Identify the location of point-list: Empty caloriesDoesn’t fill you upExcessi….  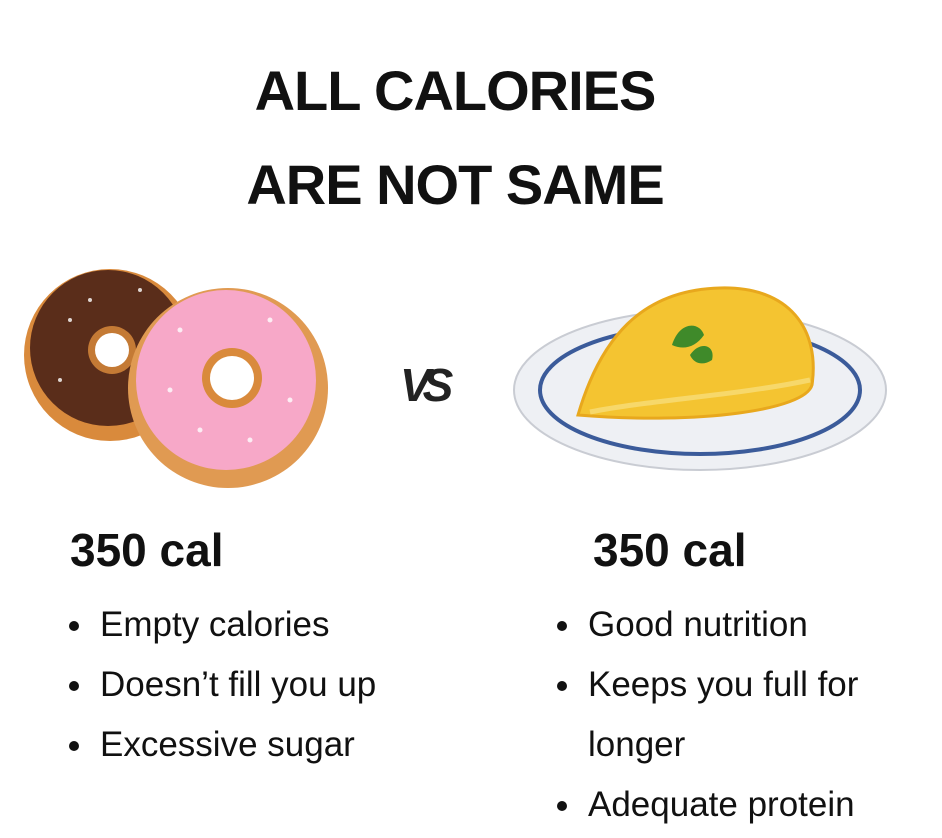
(290, 685).